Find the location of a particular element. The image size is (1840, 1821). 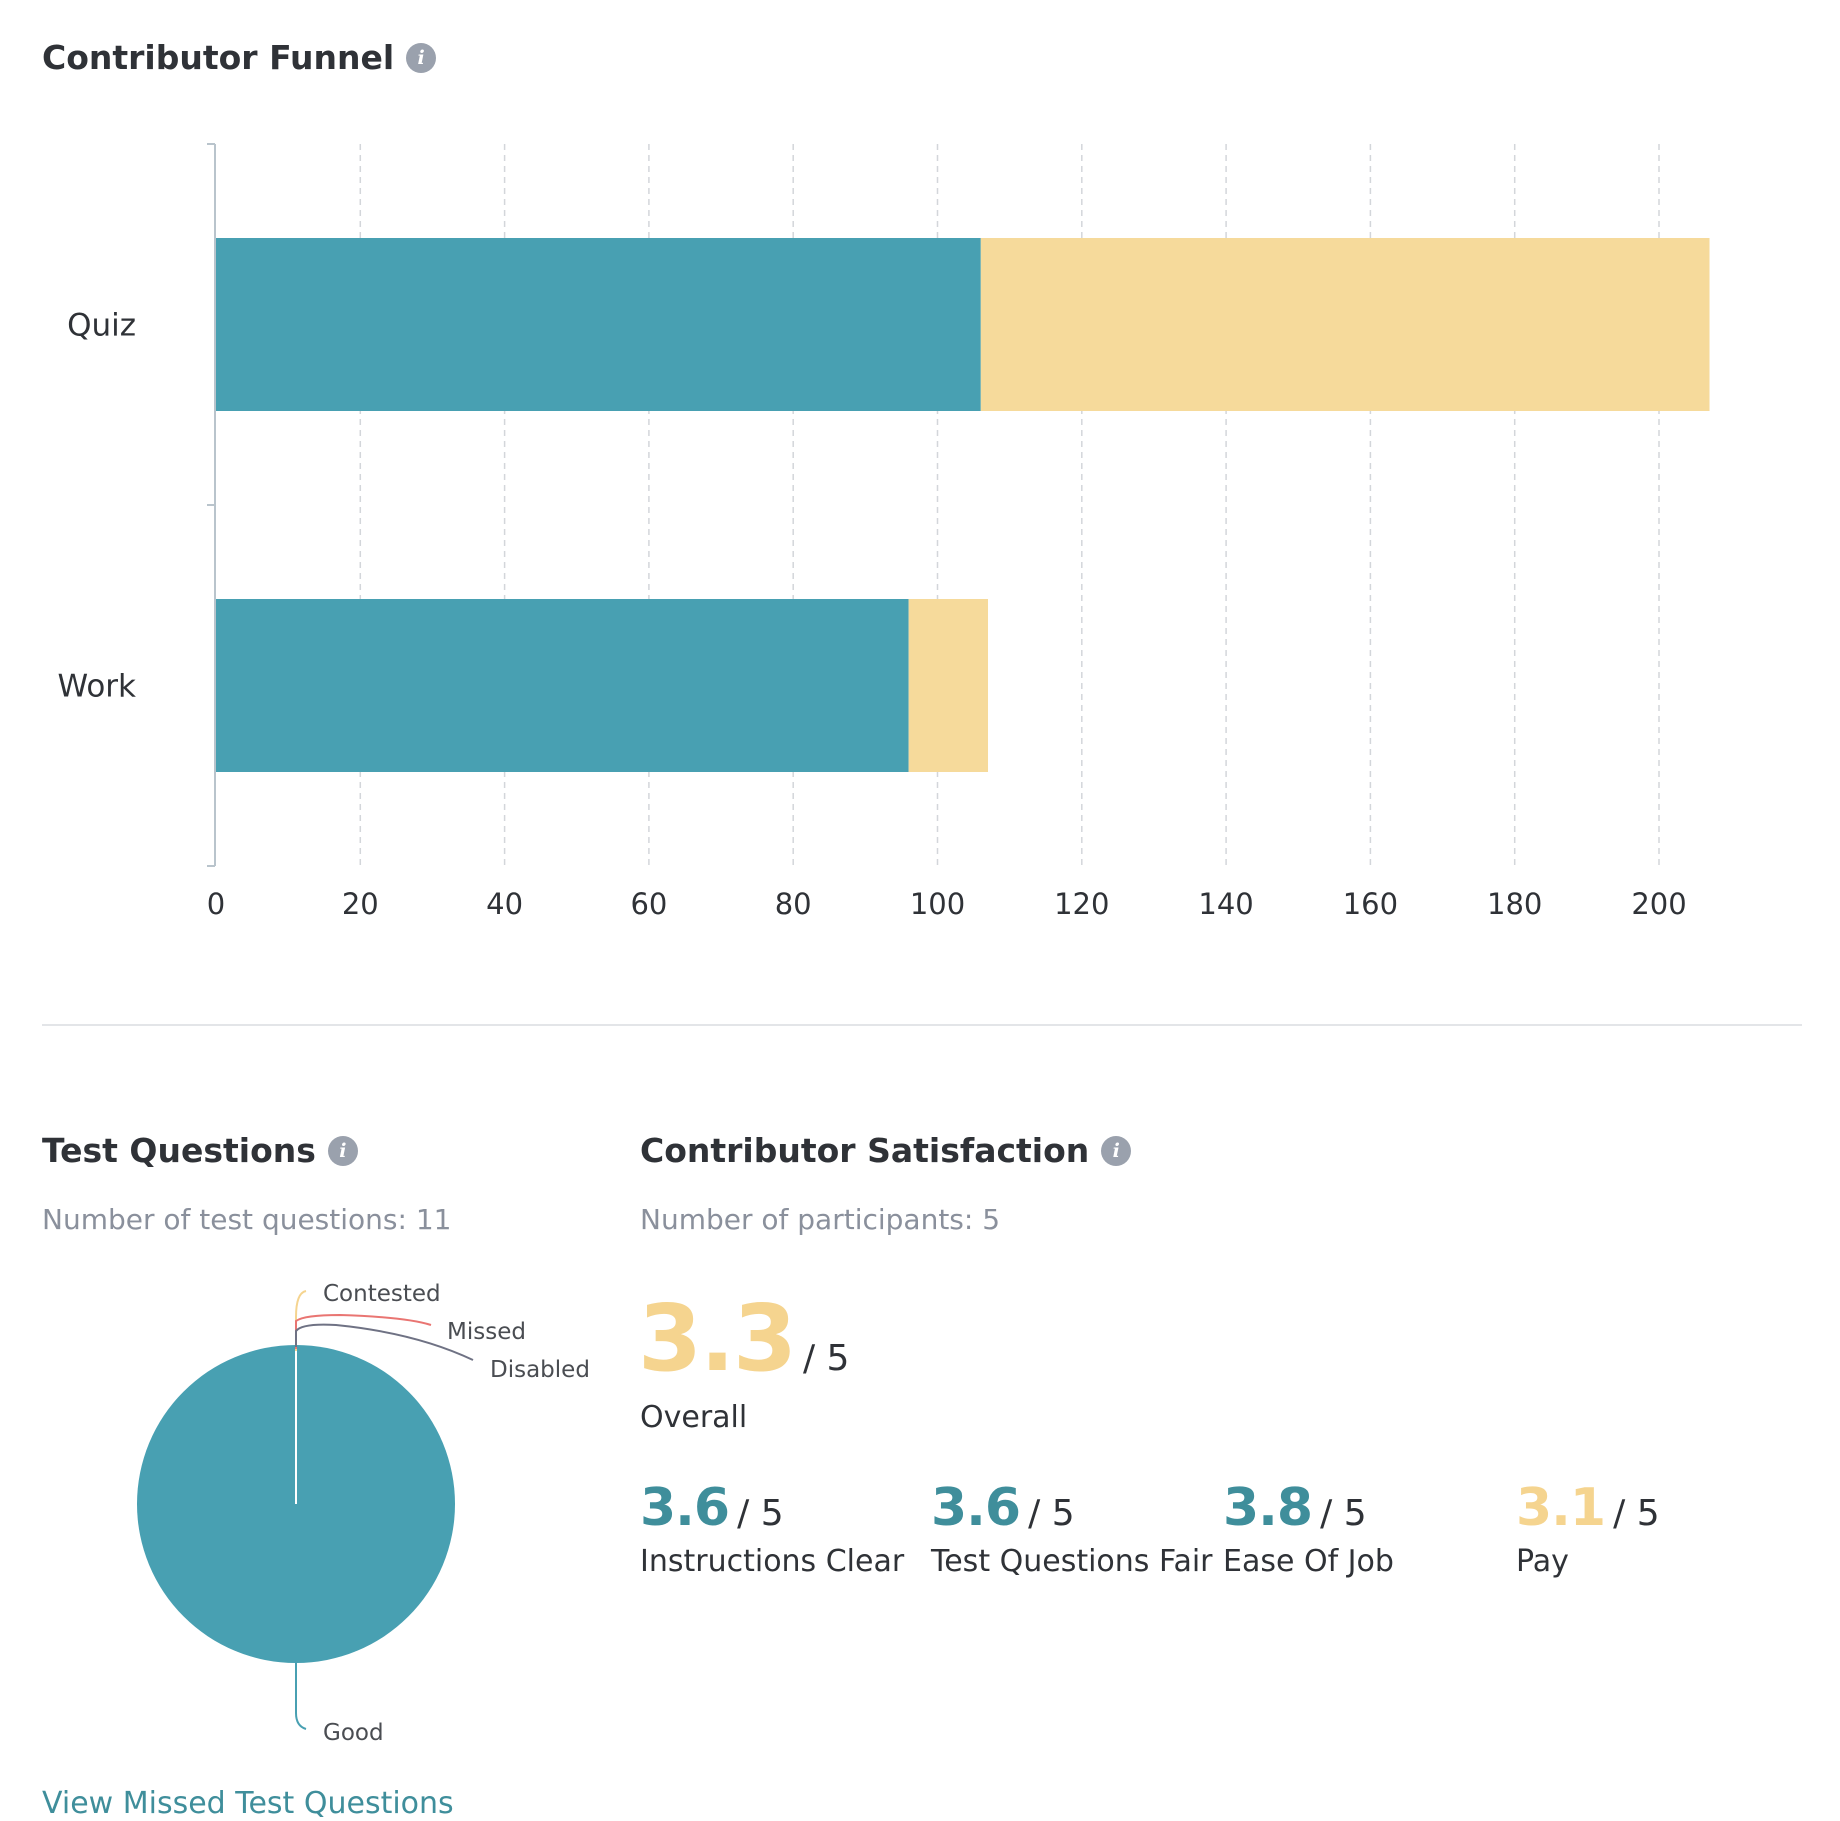

x-tick-label: 20 is located at coordinates (360, 904).